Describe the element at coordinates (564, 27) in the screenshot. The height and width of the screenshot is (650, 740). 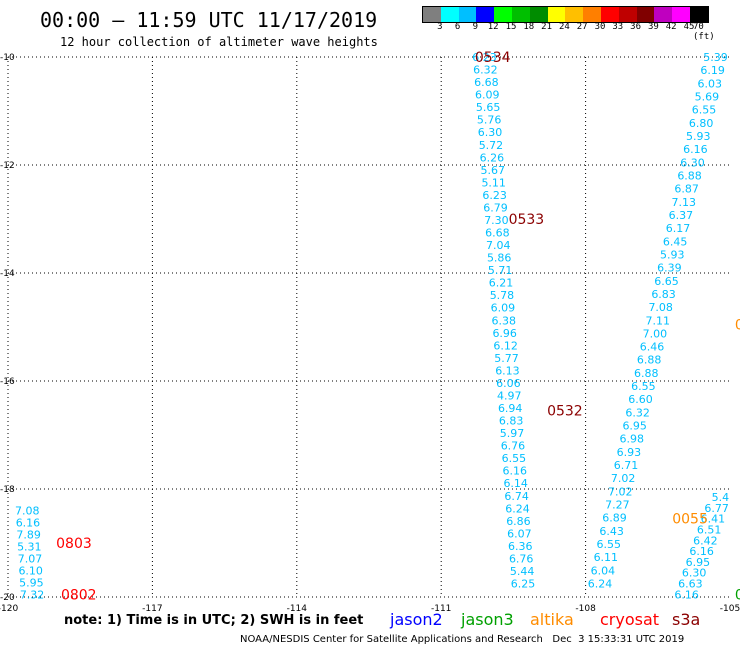
I see `colorbar-label: 24` at that location.